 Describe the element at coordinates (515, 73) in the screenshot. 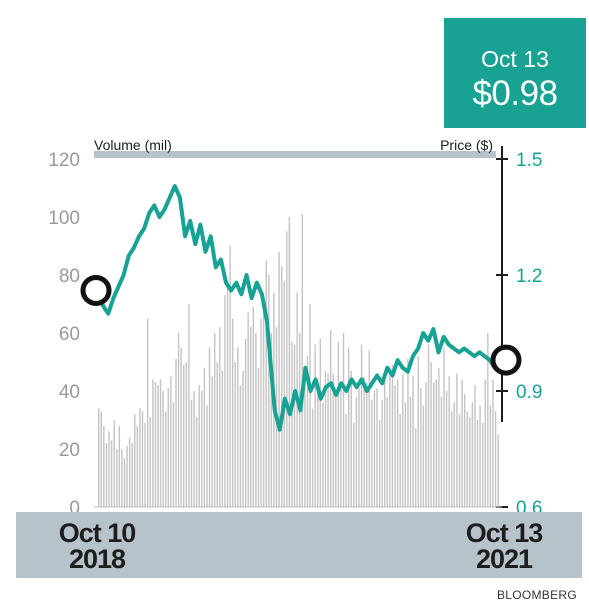

I see `latest-price-callout: Oct 13 $0.98` at that location.